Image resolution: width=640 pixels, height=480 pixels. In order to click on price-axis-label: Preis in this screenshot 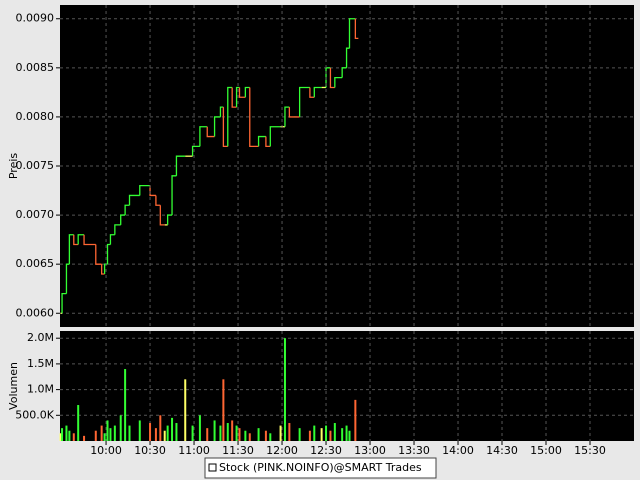, I will do `click(13, 166)`.